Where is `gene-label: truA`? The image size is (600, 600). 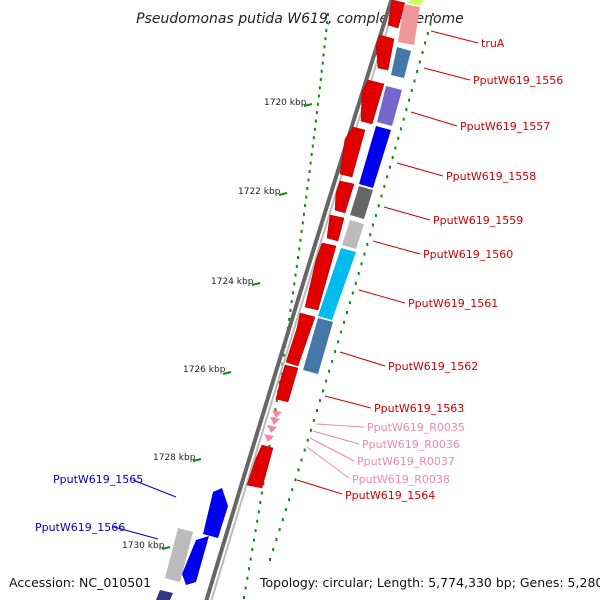
gene-label: truA is located at coordinates (493, 43).